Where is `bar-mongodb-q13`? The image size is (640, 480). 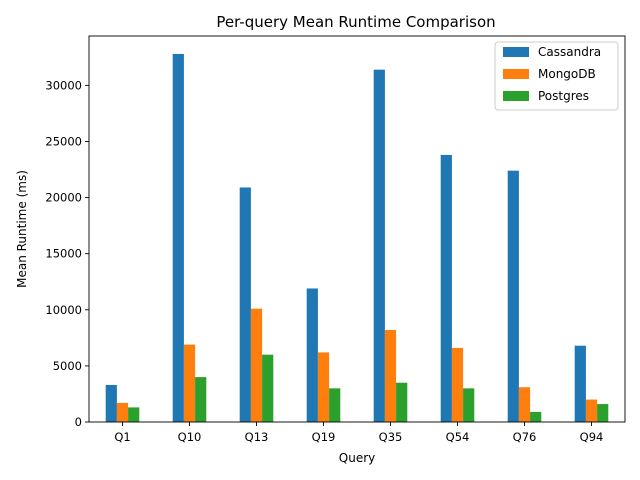
bar-mongodb-q13 is located at coordinates (256, 365).